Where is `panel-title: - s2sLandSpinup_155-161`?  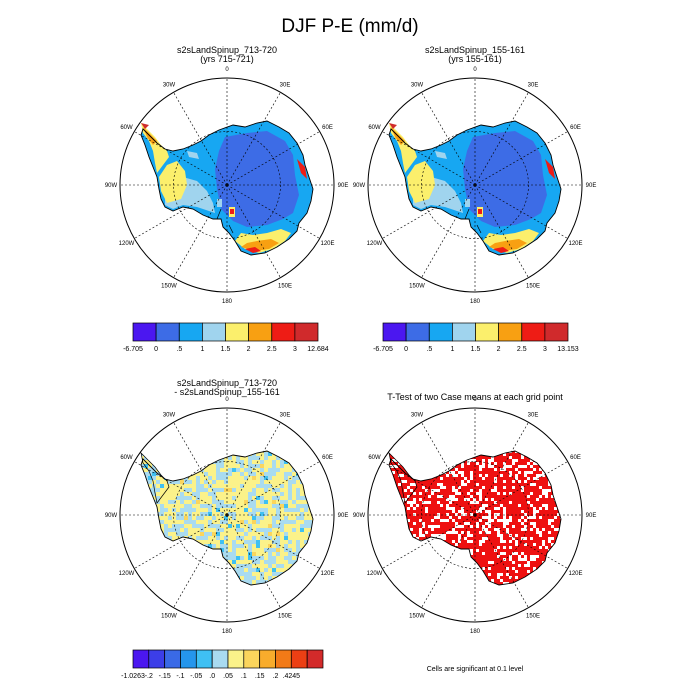 panel-title: - s2sLandSpinup_155-161 is located at coordinates (227, 392).